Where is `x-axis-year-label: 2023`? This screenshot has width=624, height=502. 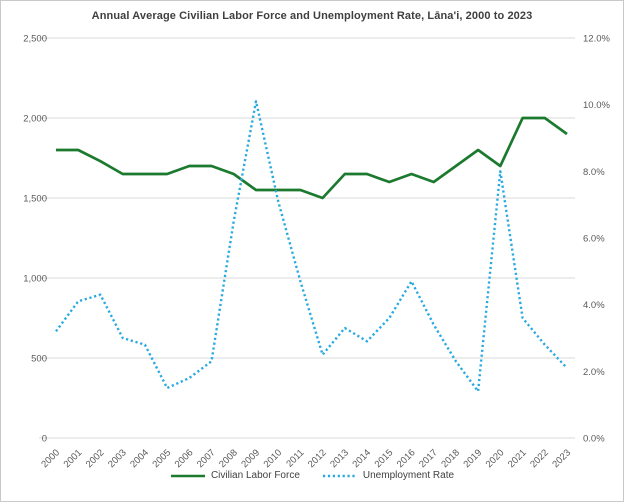
x-axis-year-label: 2023 is located at coordinates (561, 458).